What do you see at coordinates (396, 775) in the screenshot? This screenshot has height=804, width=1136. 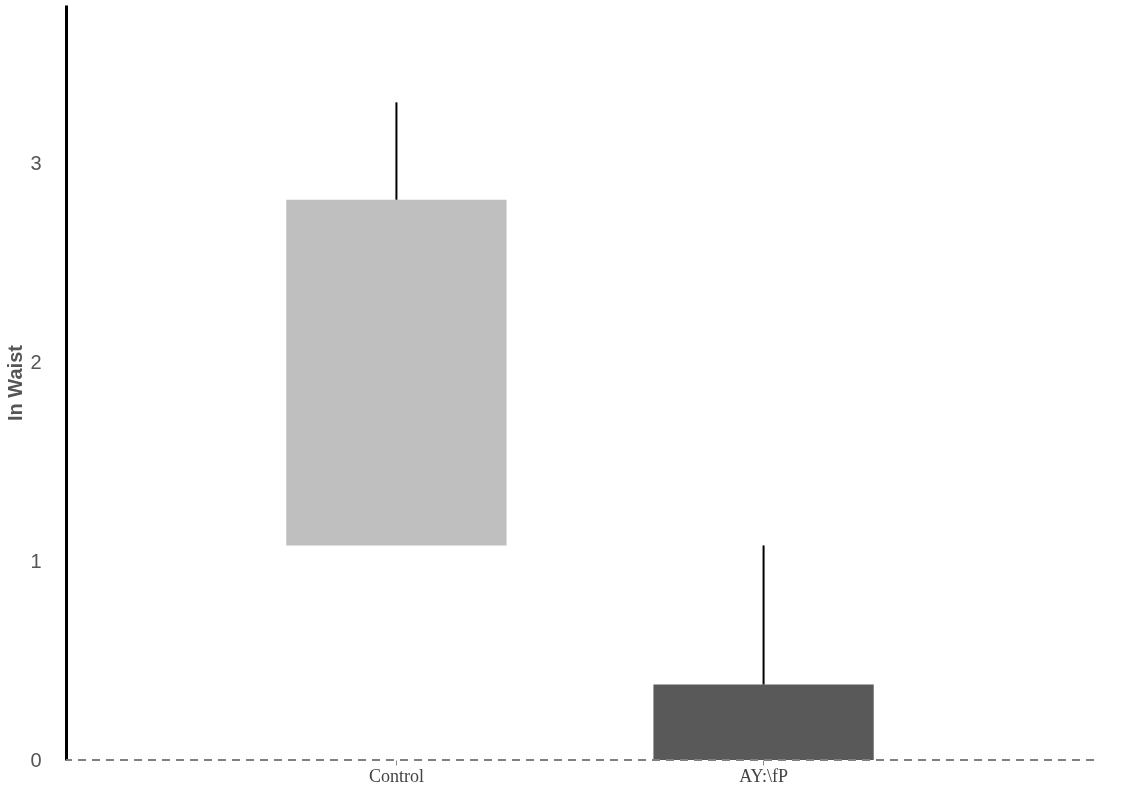 I see `x-tick-label: Control` at bounding box center [396, 775].